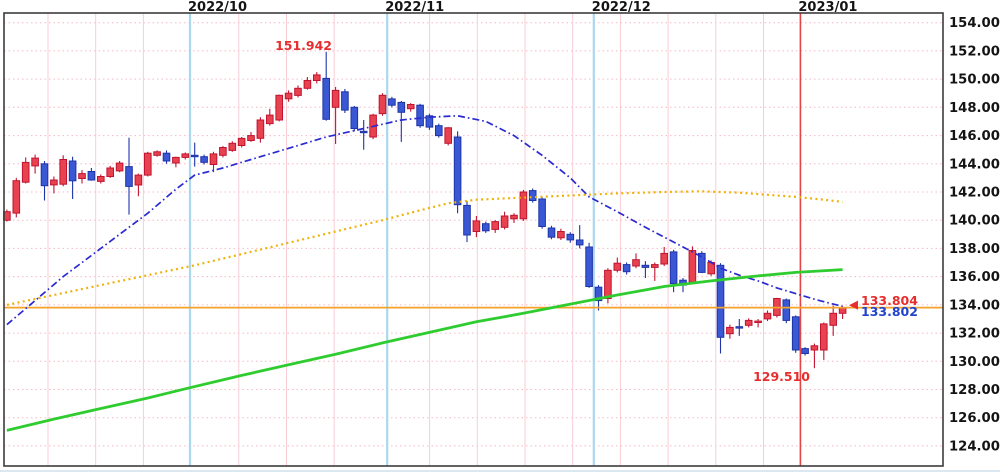 This screenshot has width=1000, height=472. Describe the element at coordinates (974, 51) in the screenshot. I see `y-axis-tick-label: 152.000` at that location.